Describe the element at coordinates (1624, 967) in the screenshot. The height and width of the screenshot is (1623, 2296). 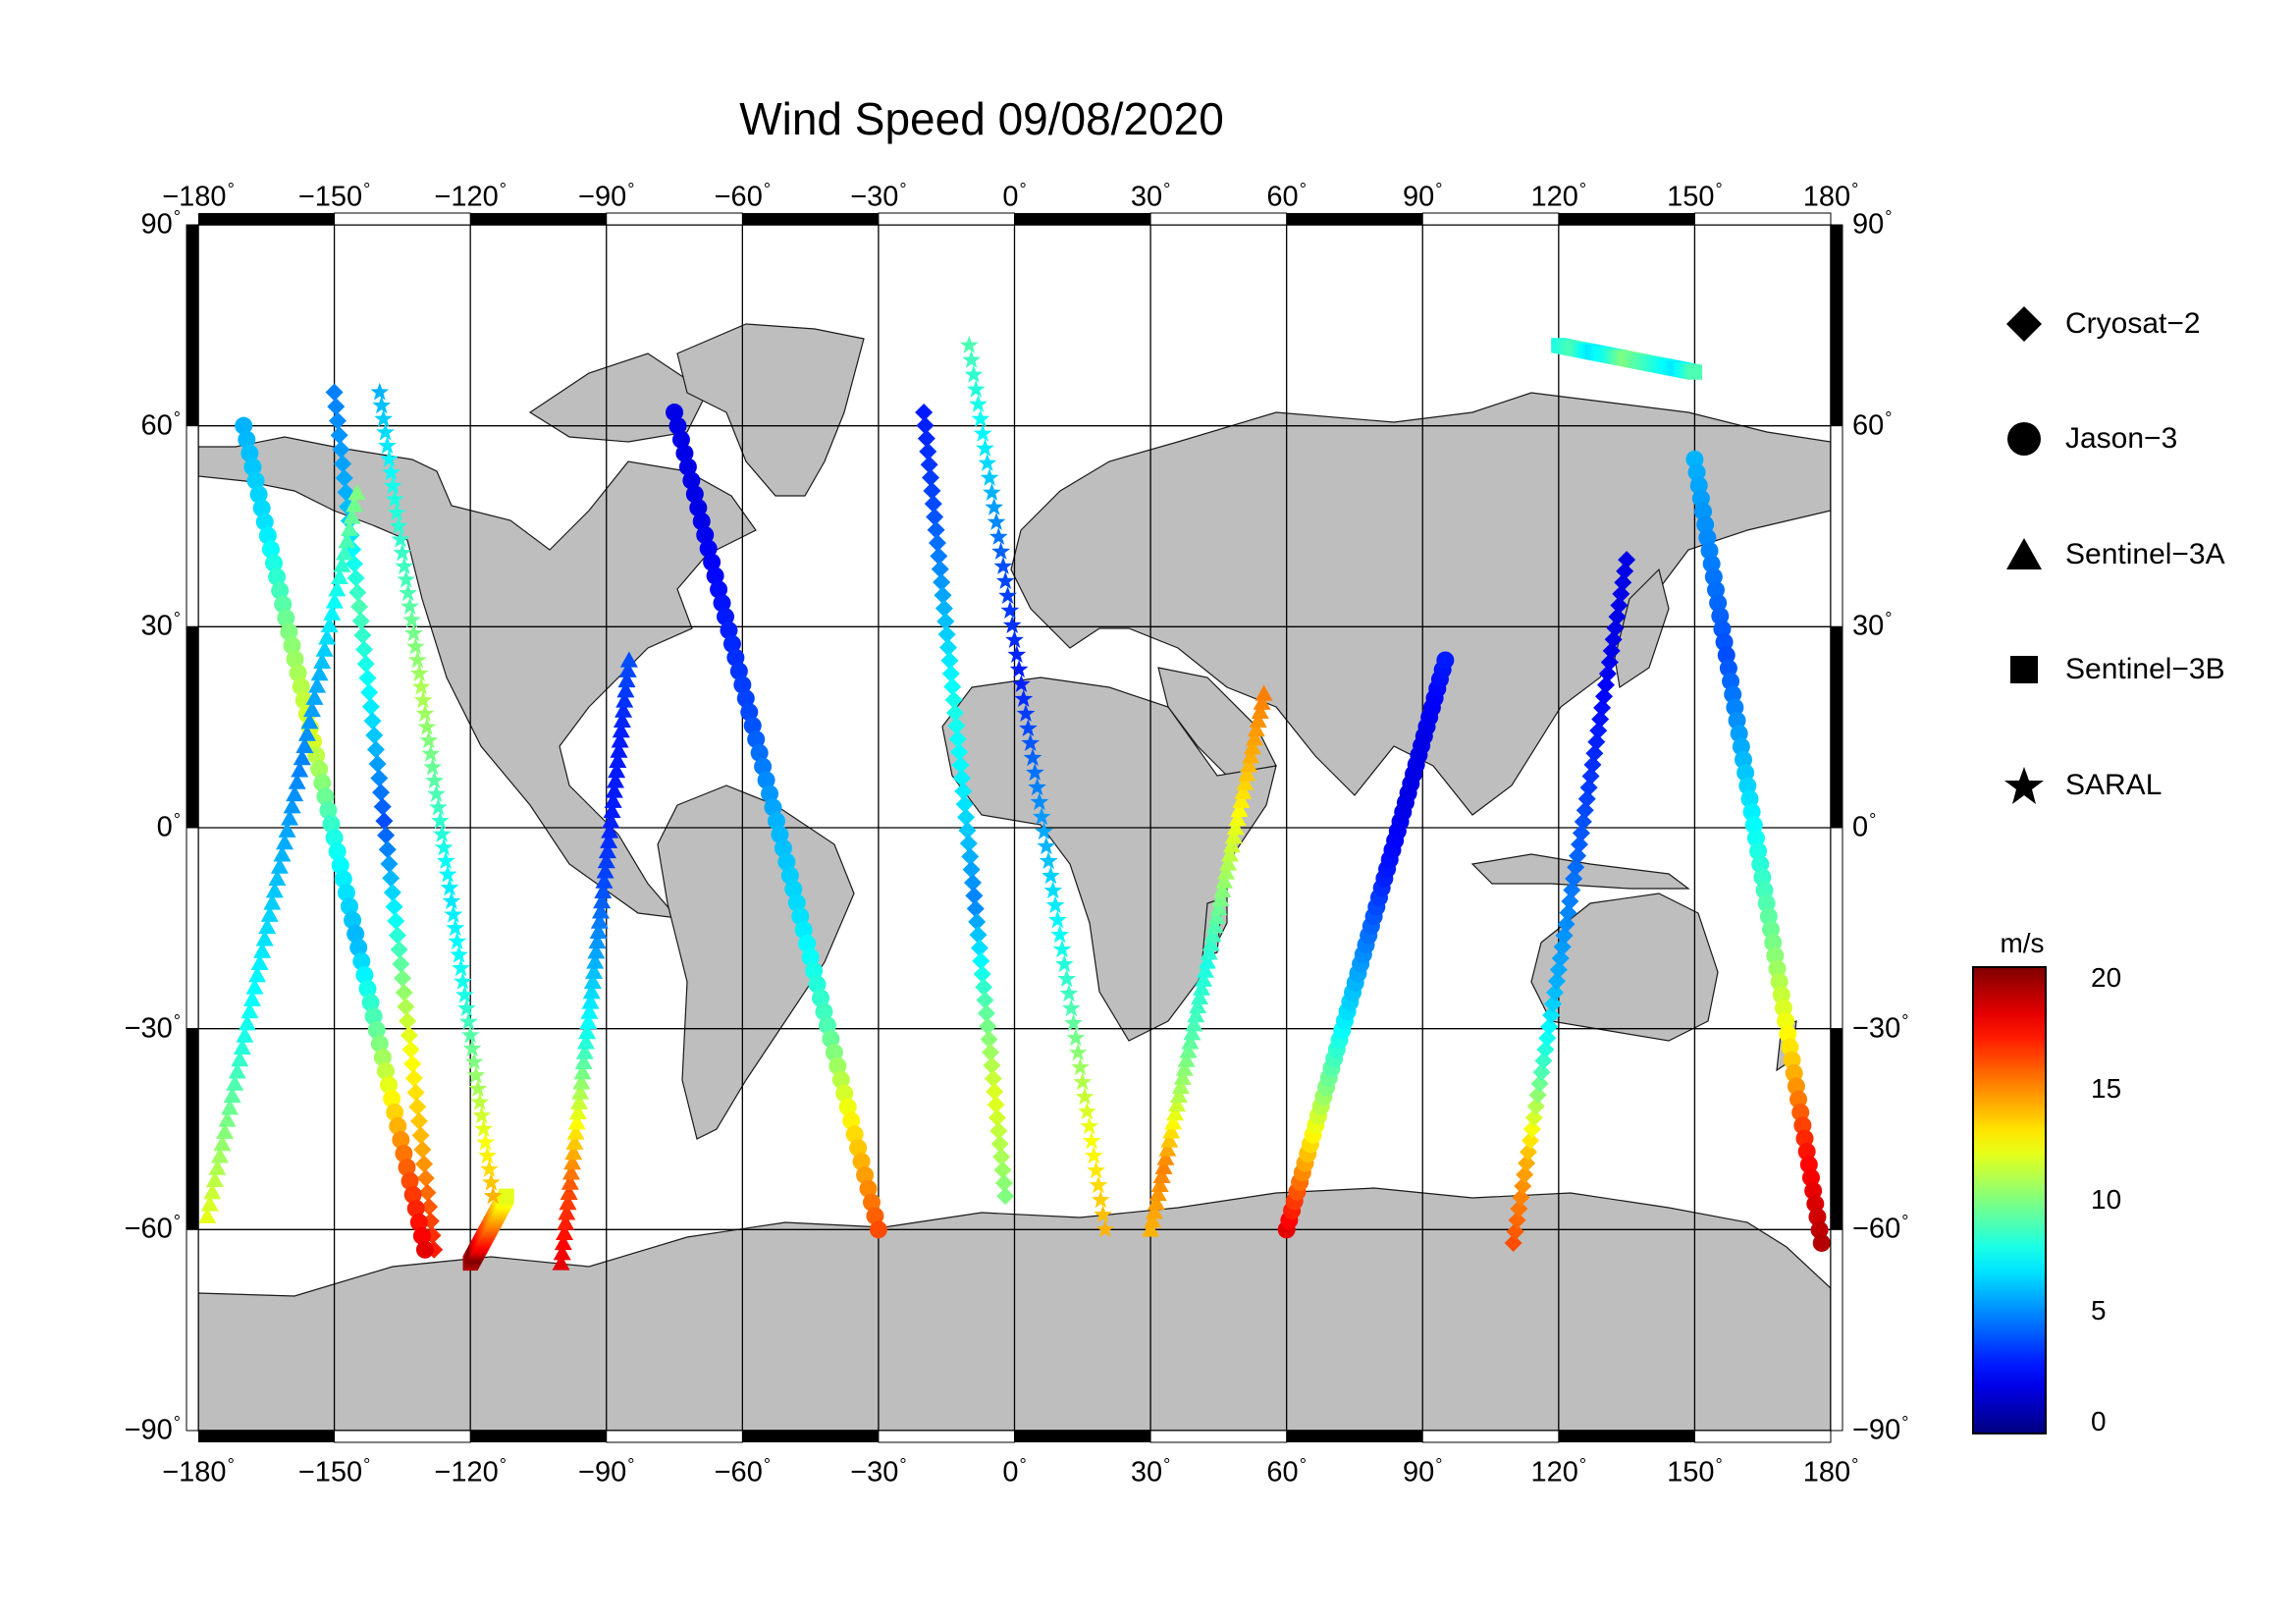
I see `land-australia` at that location.